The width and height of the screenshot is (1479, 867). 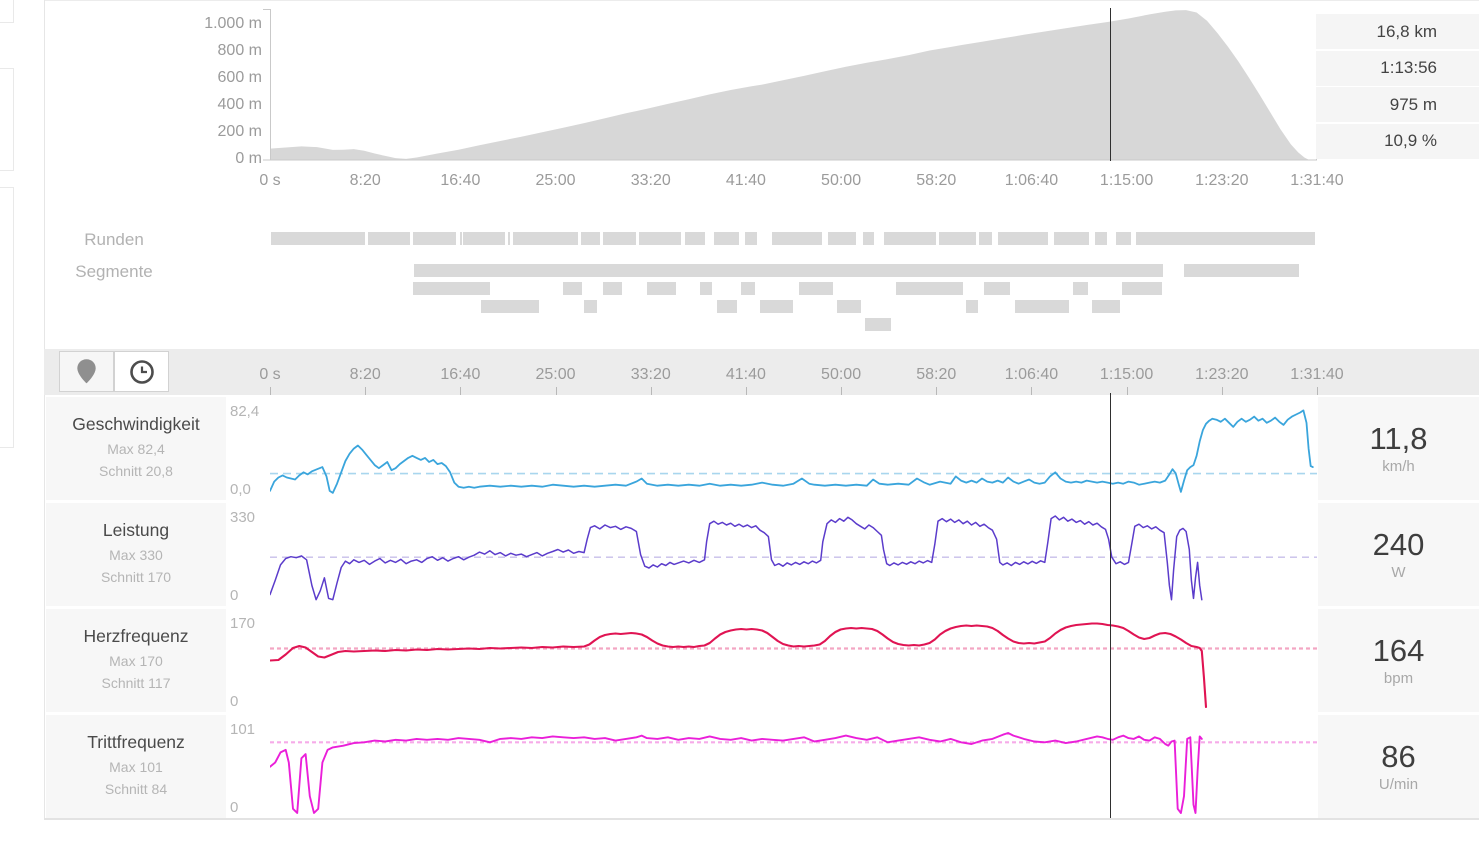 What do you see at coordinates (248, 158) in the screenshot?
I see `elevation-y-tick-label: 0 m` at bounding box center [248, 158].